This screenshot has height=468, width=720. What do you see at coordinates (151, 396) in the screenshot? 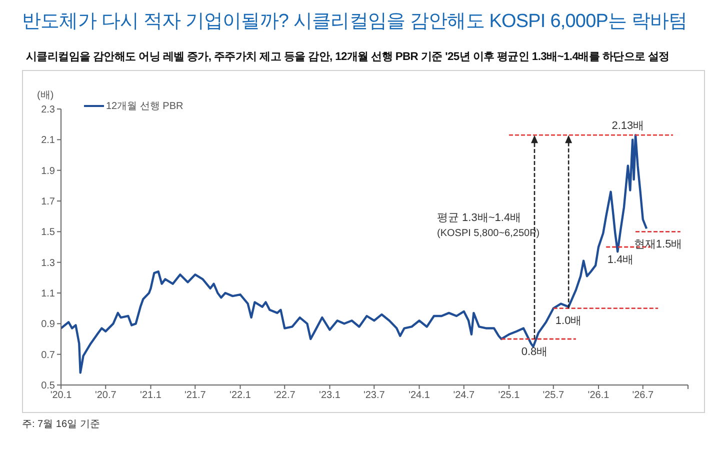
I see `x-tick-label: '21.1` at bounding box center [151, 396].